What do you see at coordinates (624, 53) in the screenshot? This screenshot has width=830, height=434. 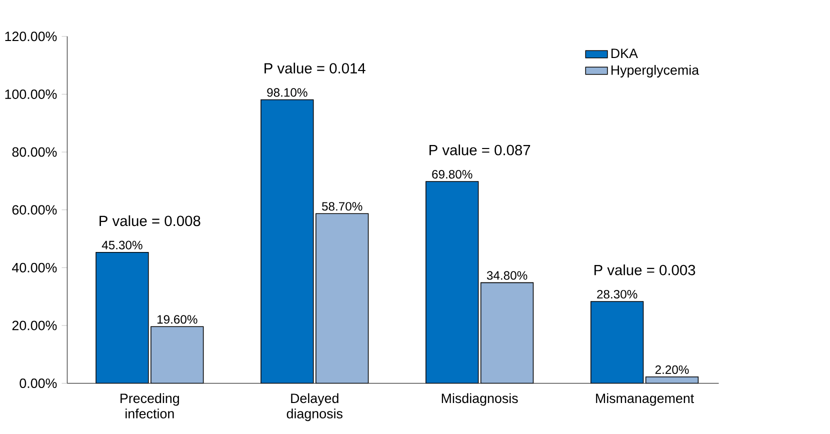 I see `legend-label: DKA` at bounding box center [624, 53].